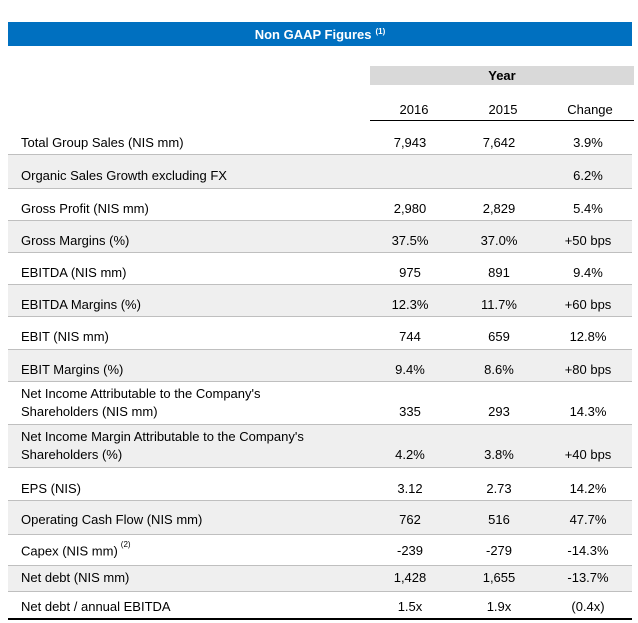  What do you see at coordinates (499, 488) in the screenshot?
I see `value-2015: 2.73` at bounding box center [499, 488].